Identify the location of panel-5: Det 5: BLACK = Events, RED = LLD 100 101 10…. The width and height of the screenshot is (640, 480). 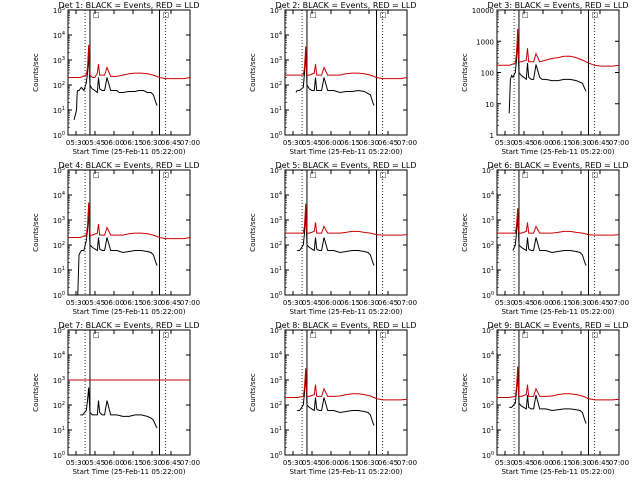
(333, 238).